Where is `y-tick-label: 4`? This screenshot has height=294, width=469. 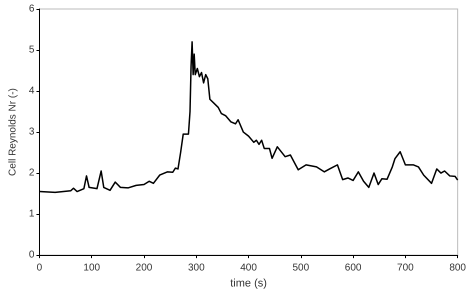 y-tick-label: 4 is located at coordinates (31, 91).